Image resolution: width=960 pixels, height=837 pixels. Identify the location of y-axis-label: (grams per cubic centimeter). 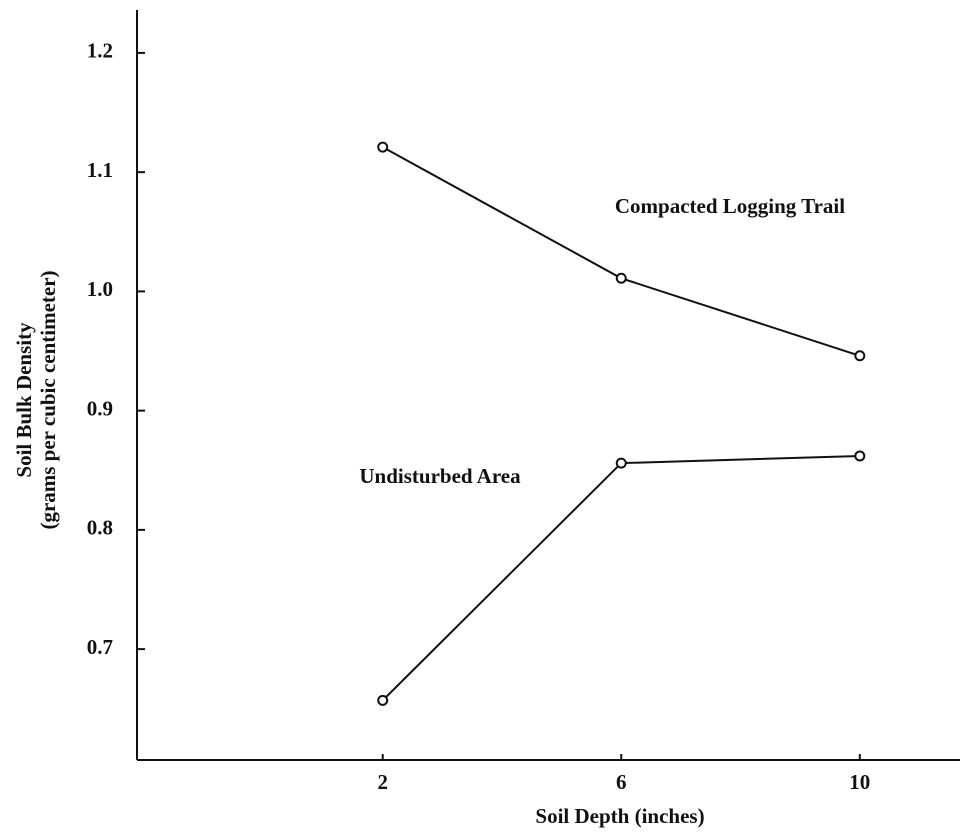
(48, 399).